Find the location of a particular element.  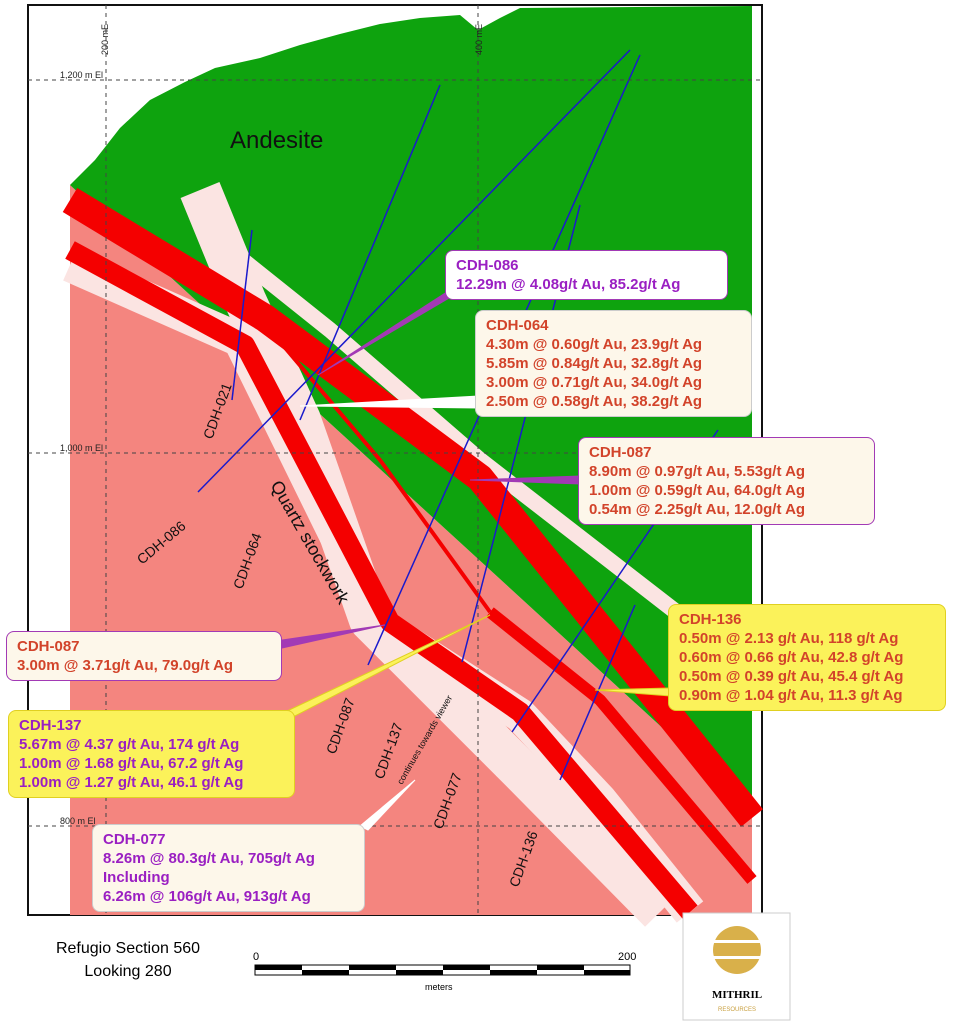

callout-title: CDH-086 is located at coordinates (487, 265).